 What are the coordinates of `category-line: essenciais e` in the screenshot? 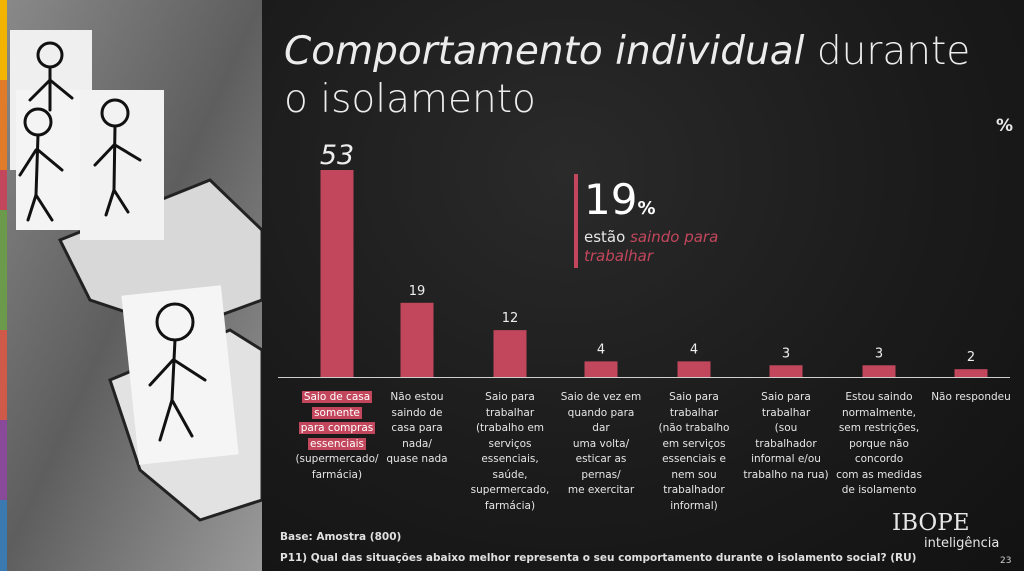 It's located at (694, 459).